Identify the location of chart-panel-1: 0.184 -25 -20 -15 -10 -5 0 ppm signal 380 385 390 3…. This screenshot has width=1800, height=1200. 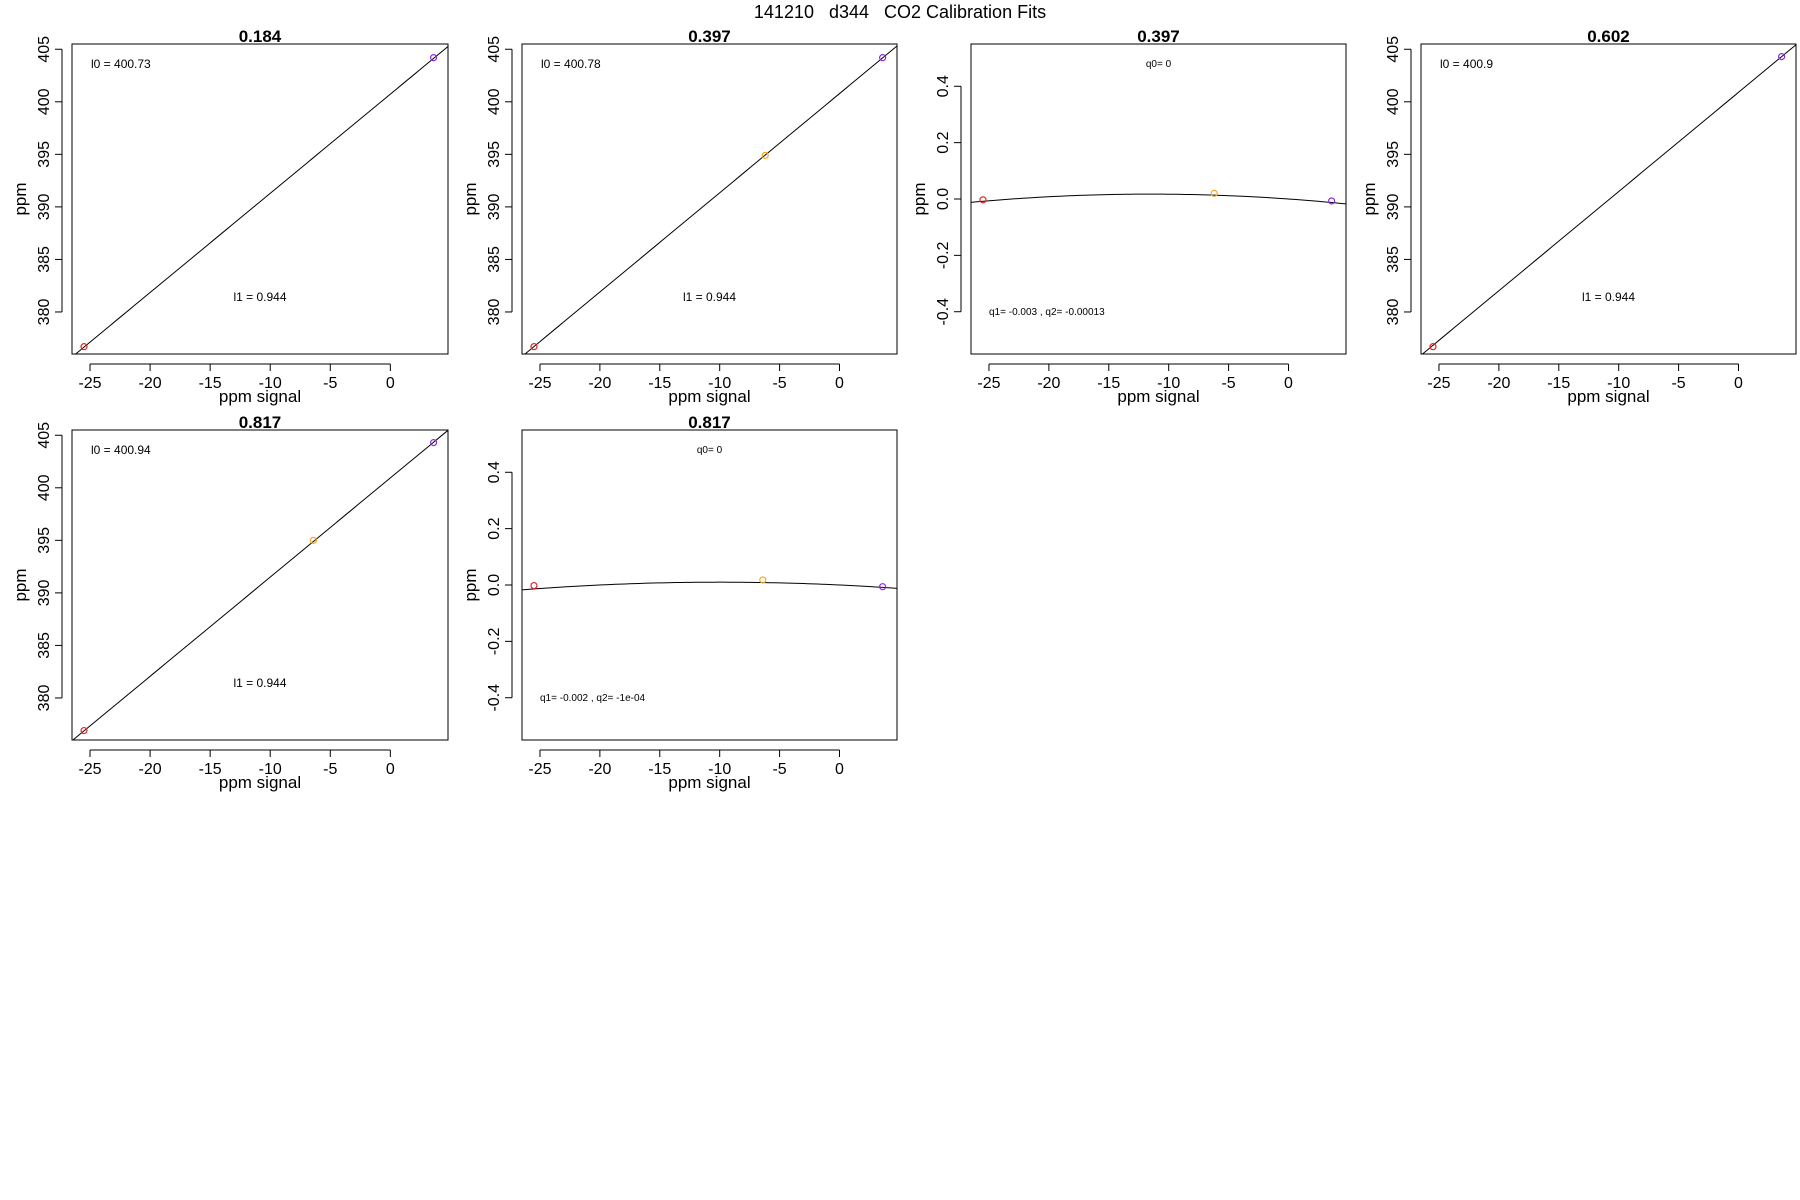
(230, 216).